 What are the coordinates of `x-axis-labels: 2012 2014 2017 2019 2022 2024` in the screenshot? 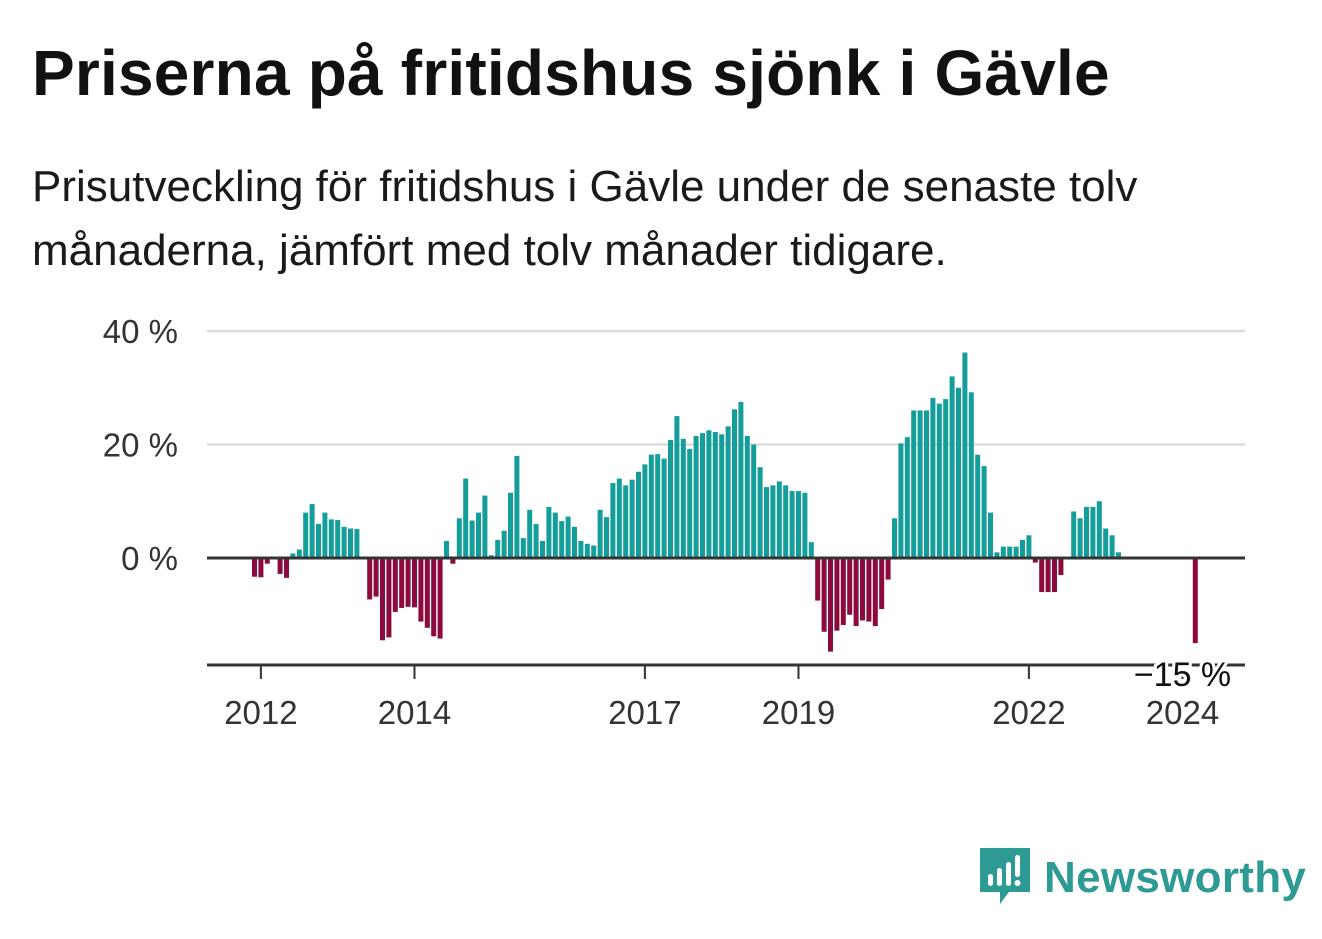 It's located at (721, 698).